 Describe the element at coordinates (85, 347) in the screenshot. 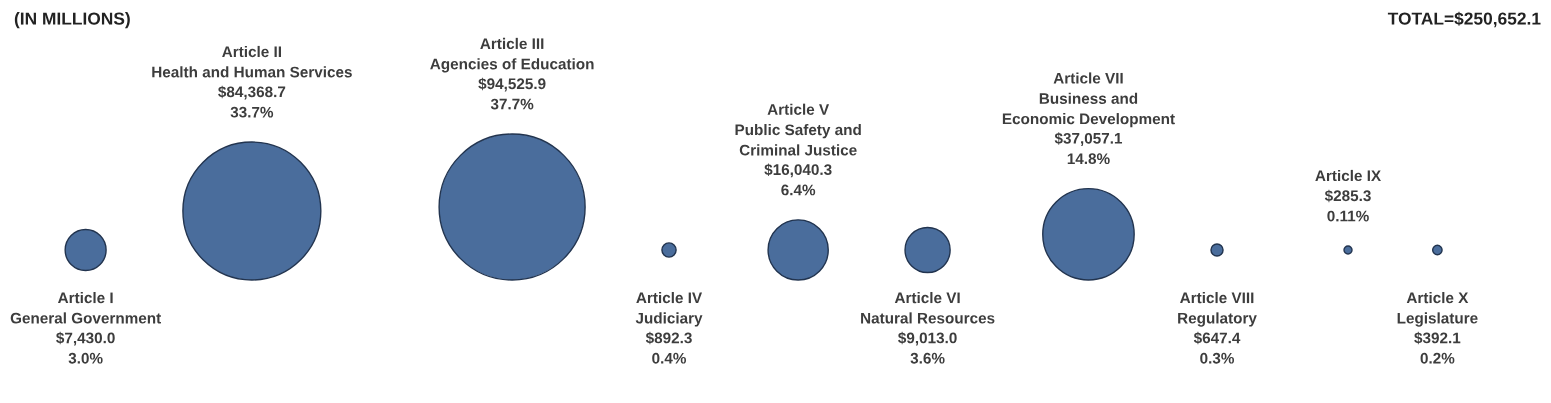

I see `data-label: $7,430.0 3.0%` at that location.